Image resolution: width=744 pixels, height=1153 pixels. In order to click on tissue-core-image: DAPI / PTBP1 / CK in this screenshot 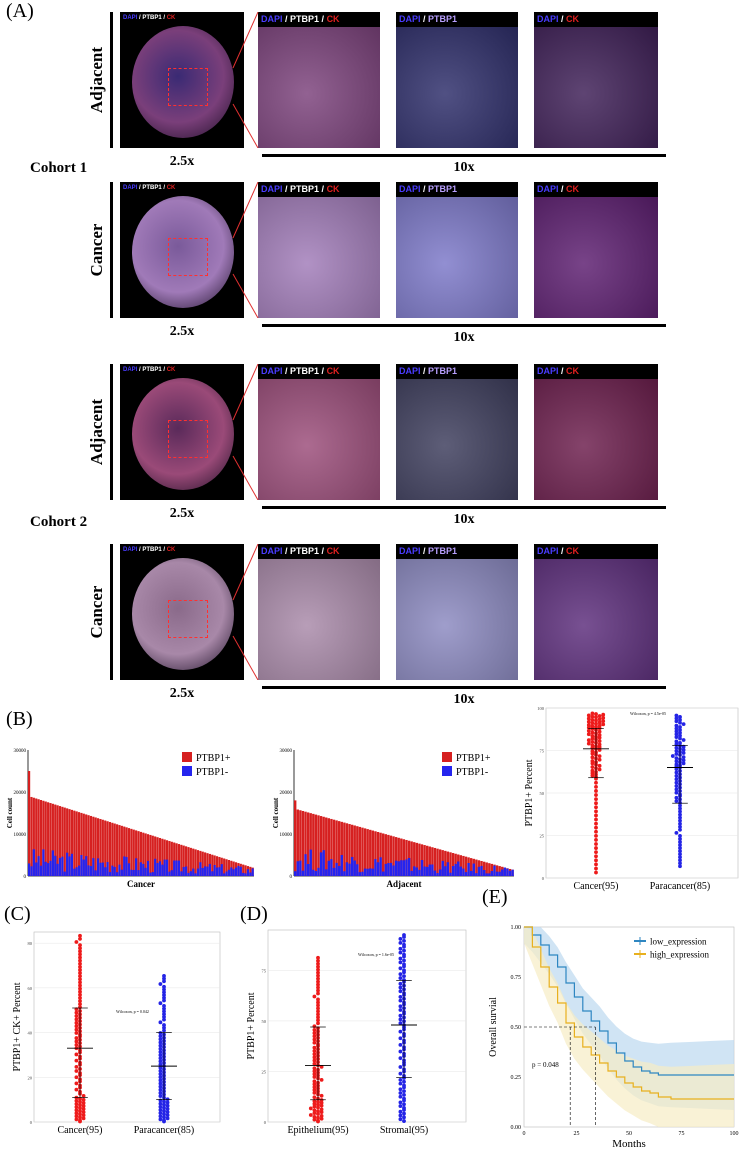, I will do `click(182, 612)`.